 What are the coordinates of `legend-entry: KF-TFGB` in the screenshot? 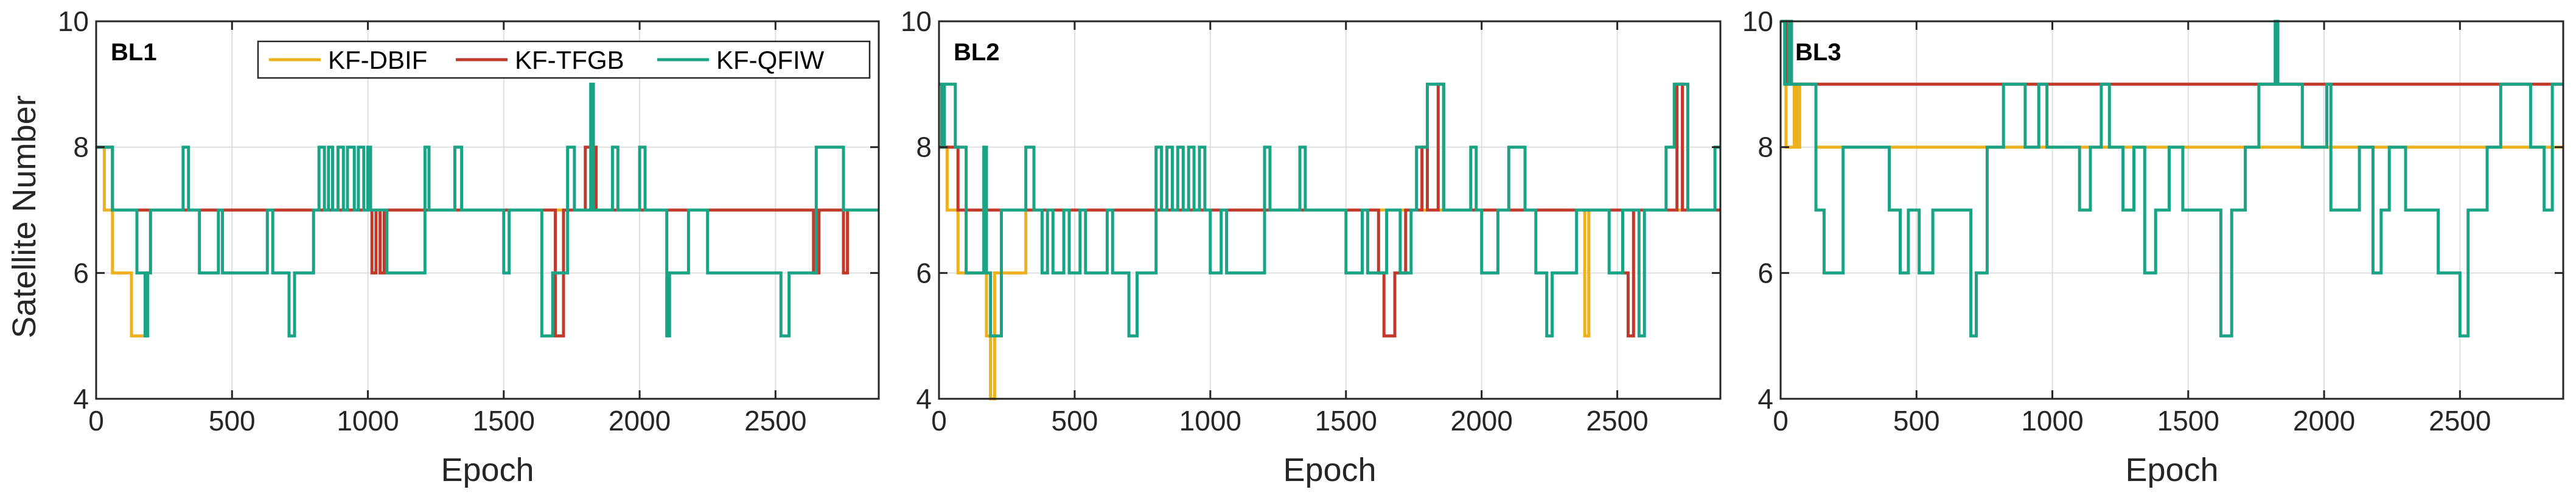 It's located at (569, 60).